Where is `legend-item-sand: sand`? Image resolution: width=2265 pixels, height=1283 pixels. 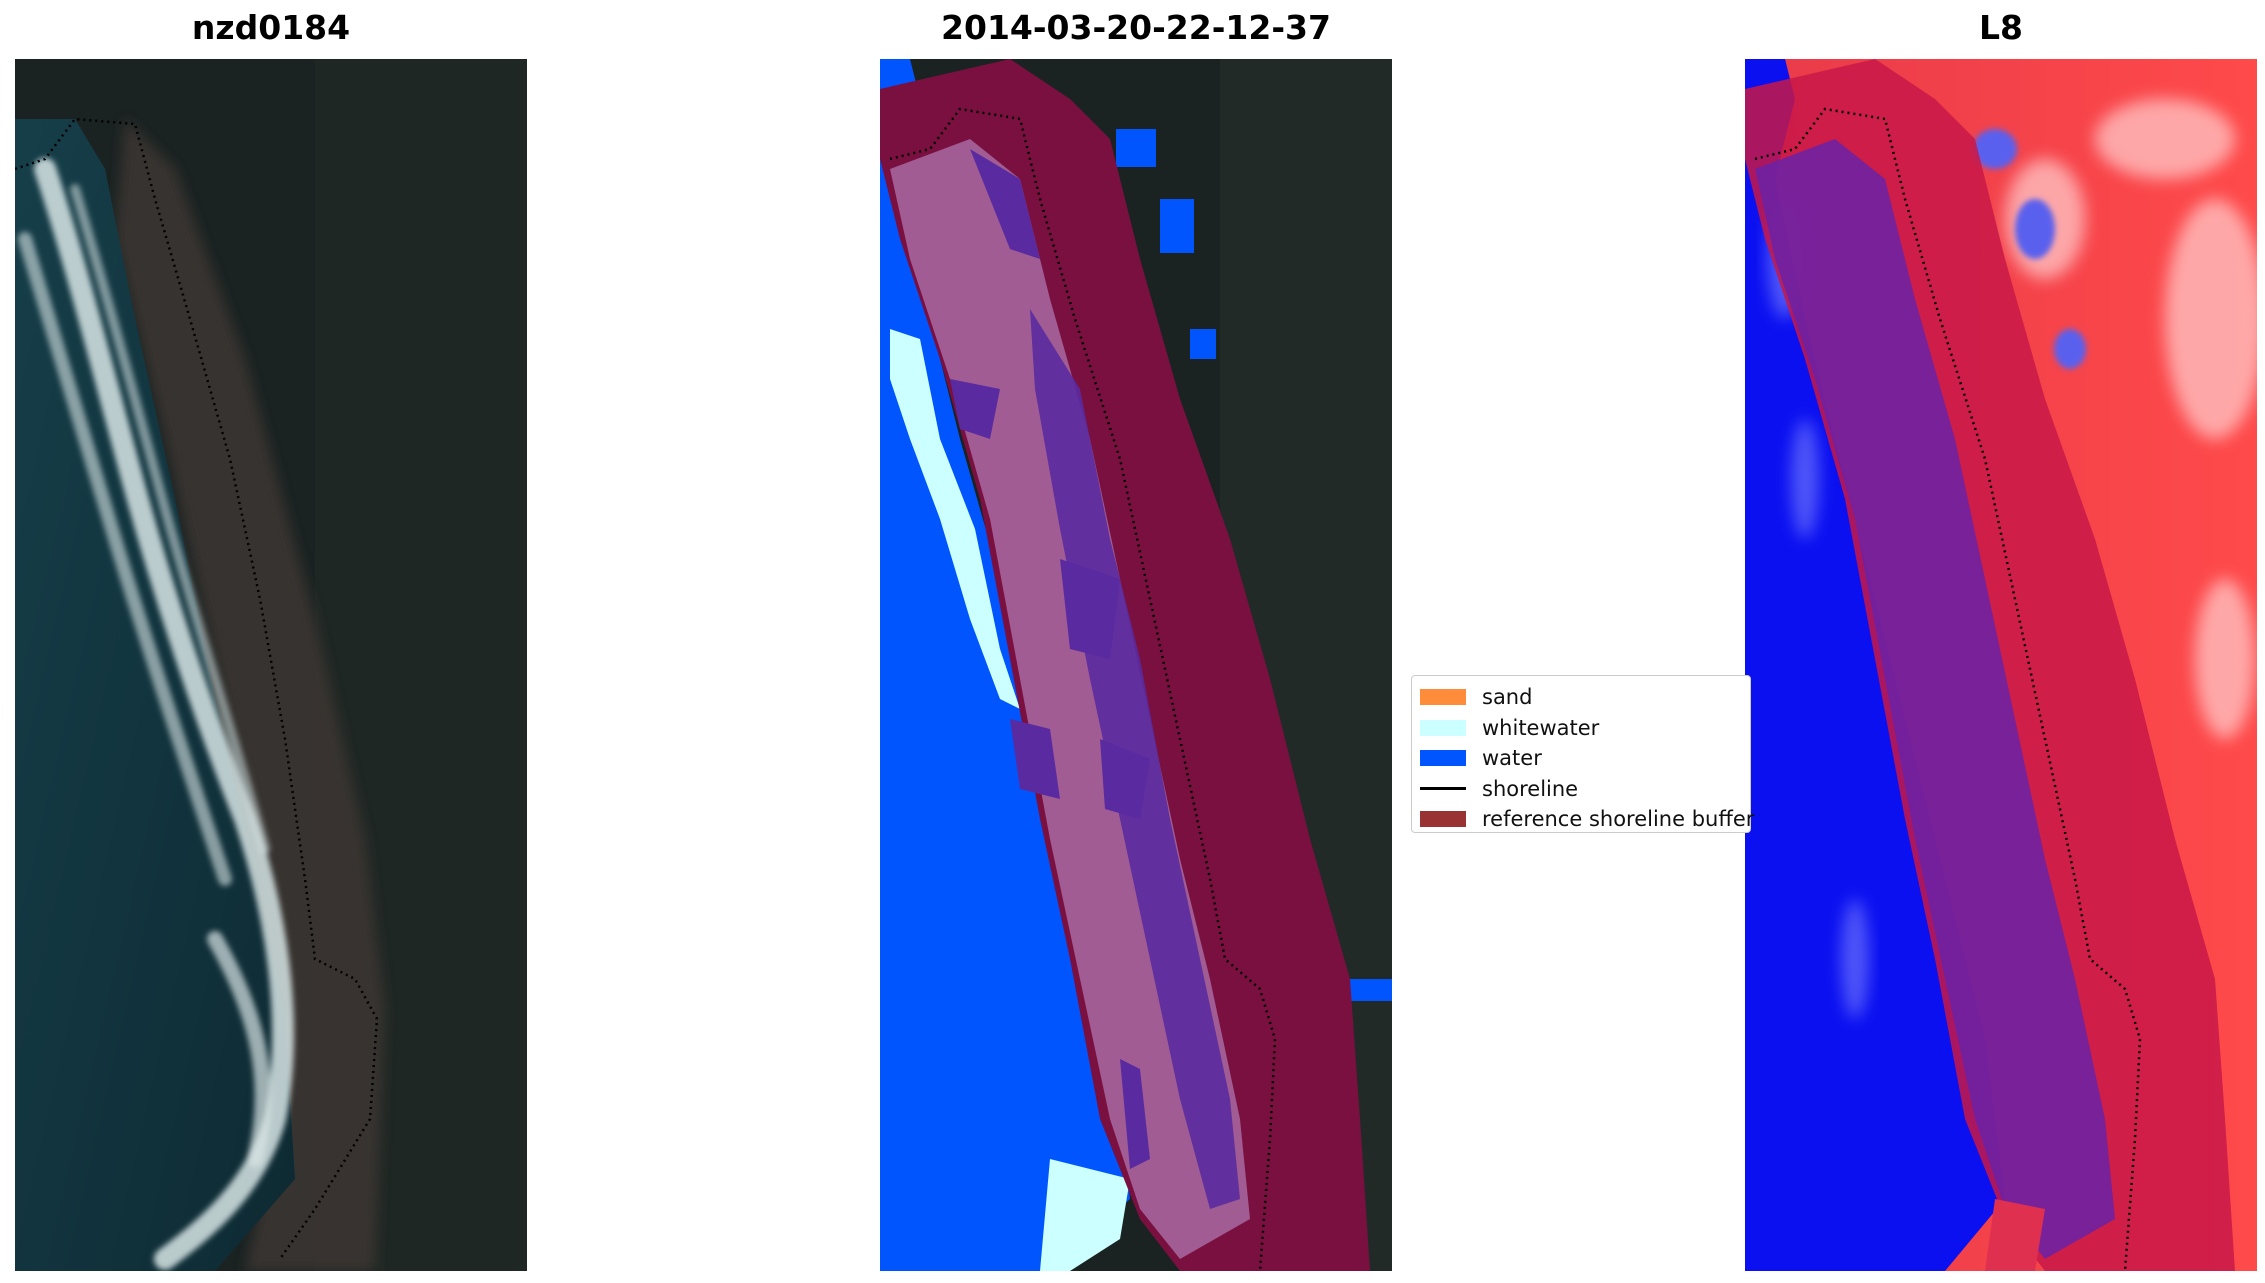
legend-item-sand: sand is located at coordinates (1585, 697).